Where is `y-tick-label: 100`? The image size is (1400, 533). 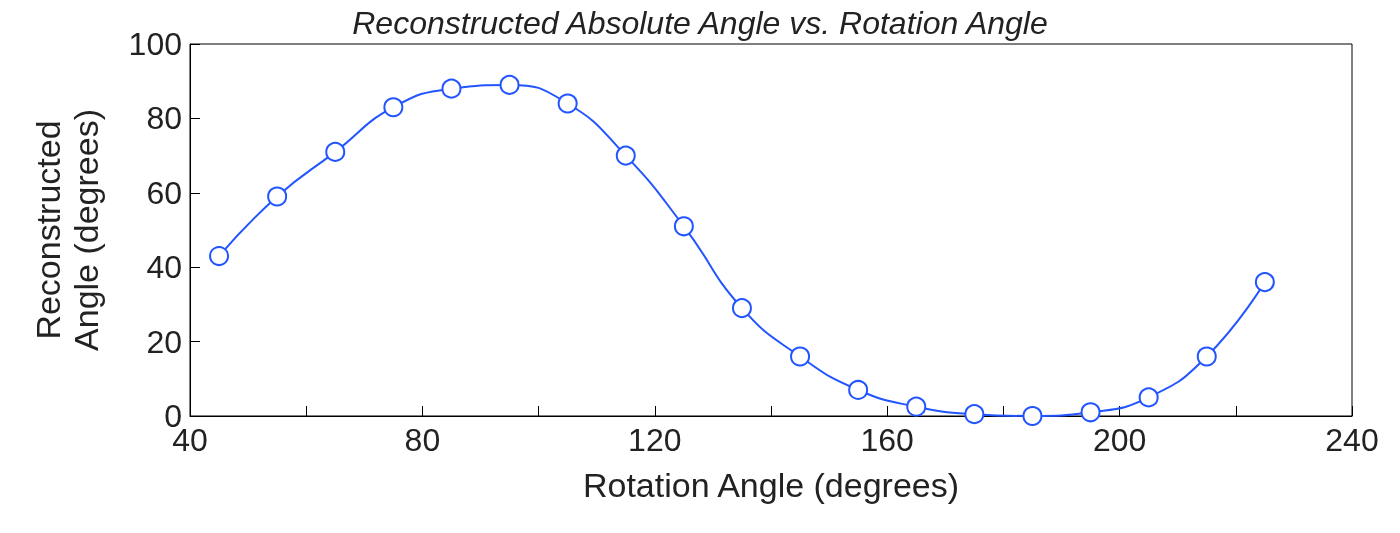 y-tick-label: 100 is located at coordinates (155, 44).